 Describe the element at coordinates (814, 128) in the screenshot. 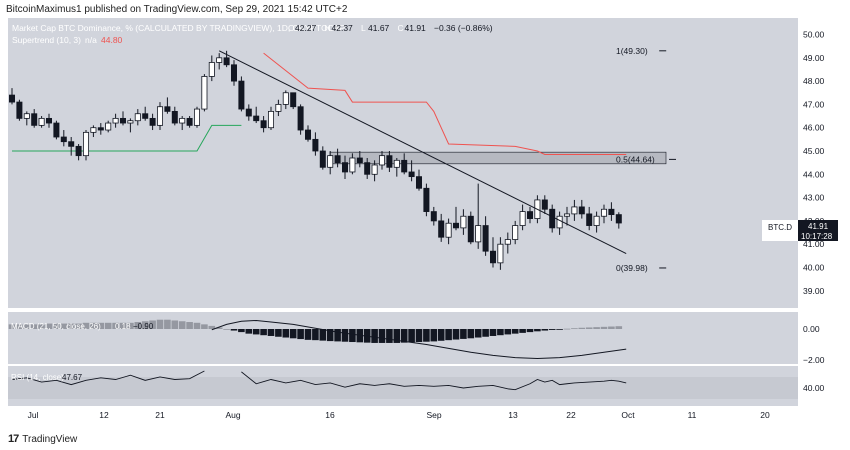

I see `y-tick-4: 46.00` at that location.